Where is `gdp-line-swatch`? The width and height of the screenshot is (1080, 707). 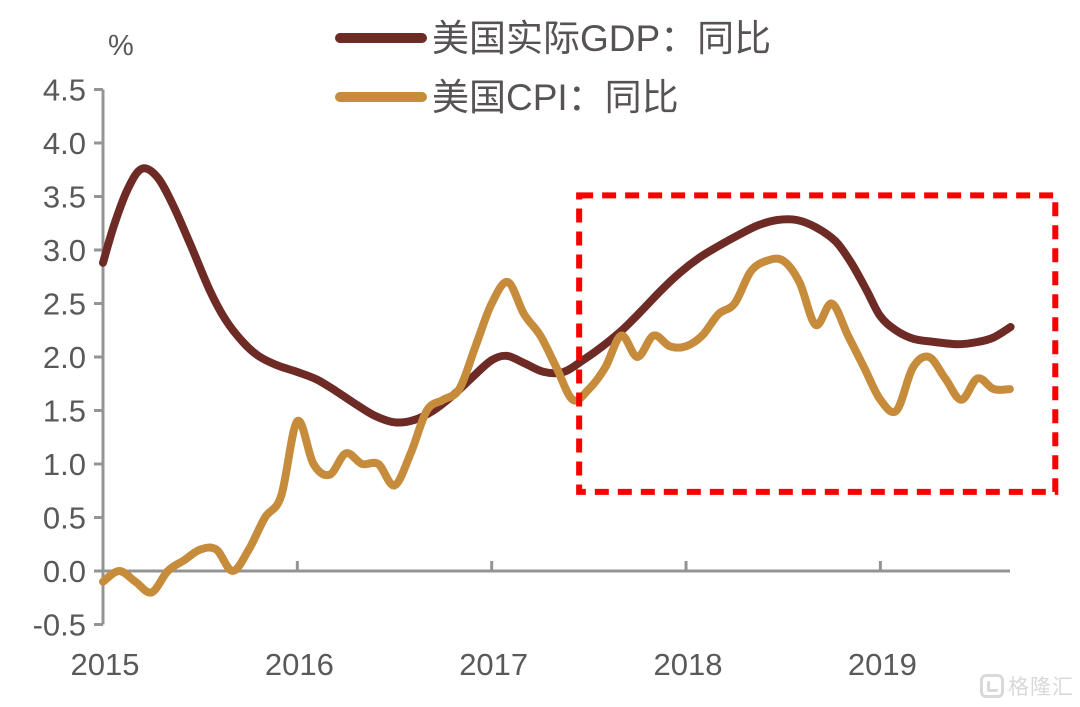
gdp-line-swatch is located at coordinates (381, 38).